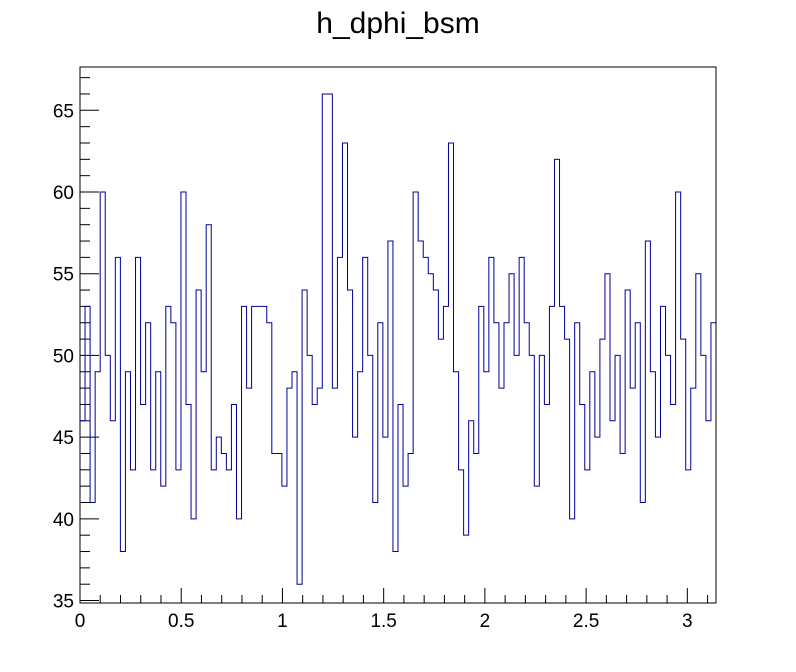  What do you see at coordinates (80, 621) in the screenshot?
I see `x-tick-label: 0` at bounding box center [80, 621].